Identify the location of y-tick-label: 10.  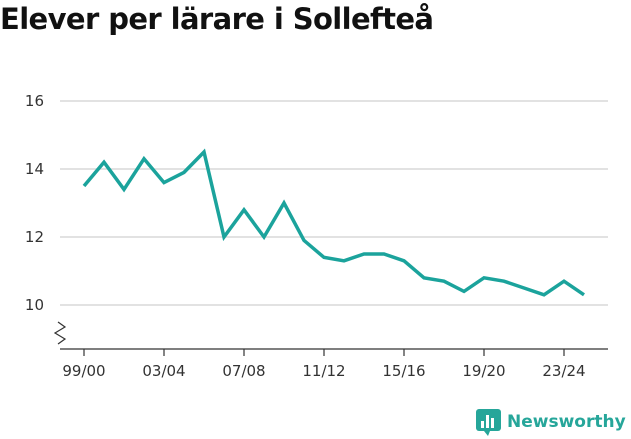
(34, 305).